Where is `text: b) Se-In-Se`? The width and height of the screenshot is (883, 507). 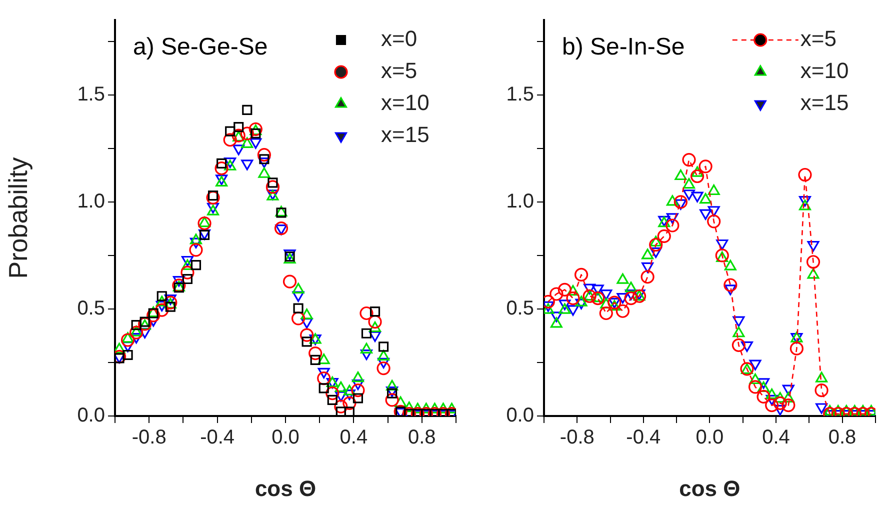
text: b) Se-In-Se is located at coordinates (623, 47).